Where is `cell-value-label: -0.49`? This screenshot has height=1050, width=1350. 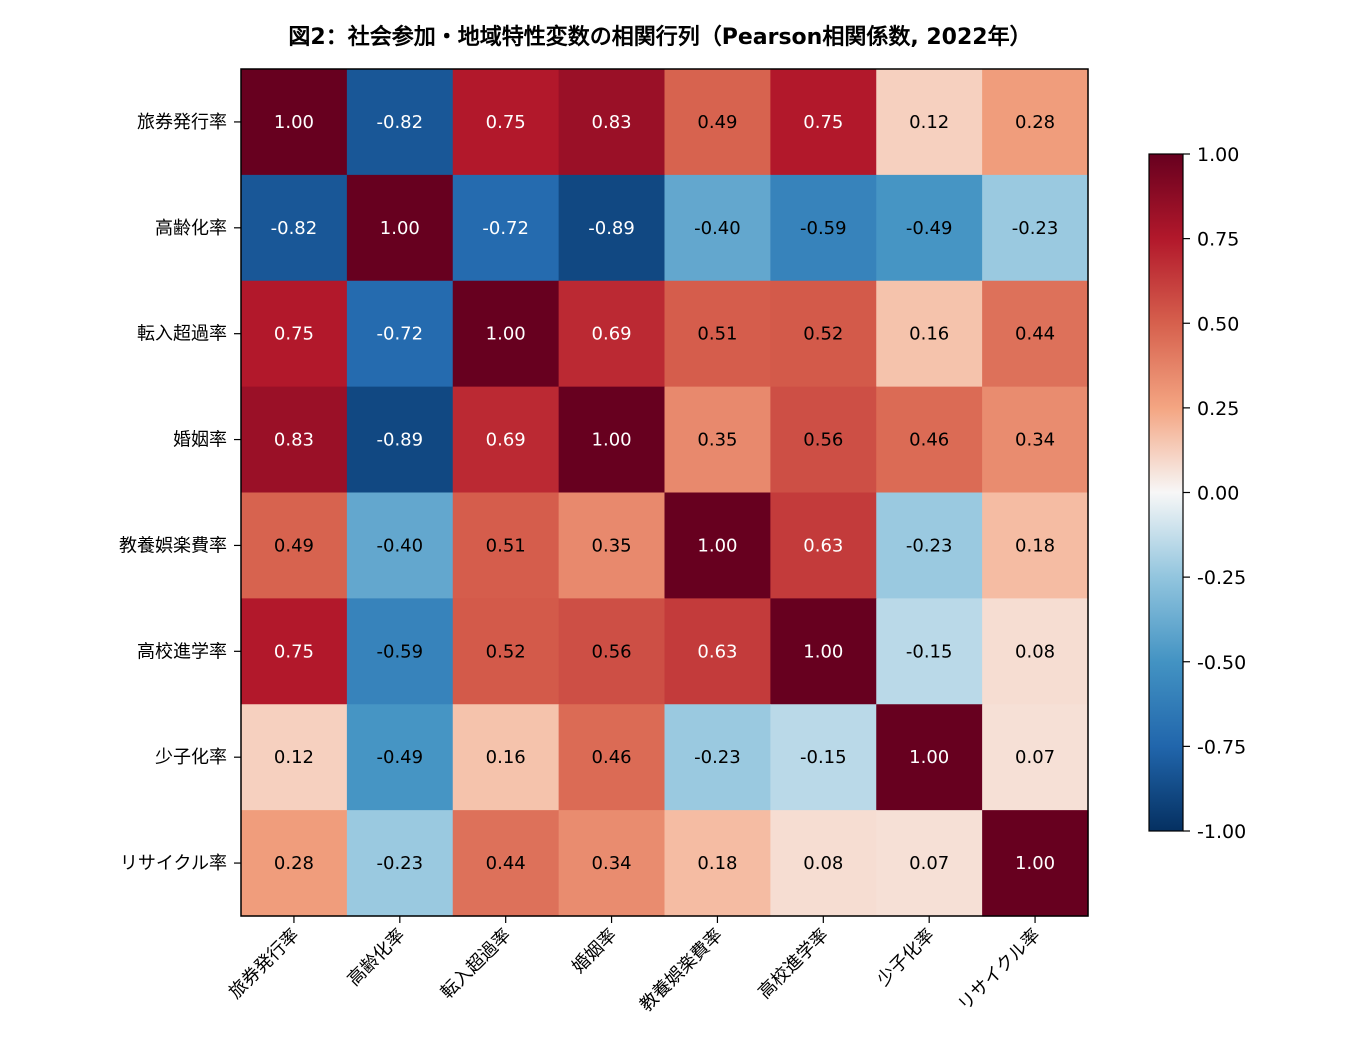 cell-value-label: -0.49 is located at coordinates (929, 228).